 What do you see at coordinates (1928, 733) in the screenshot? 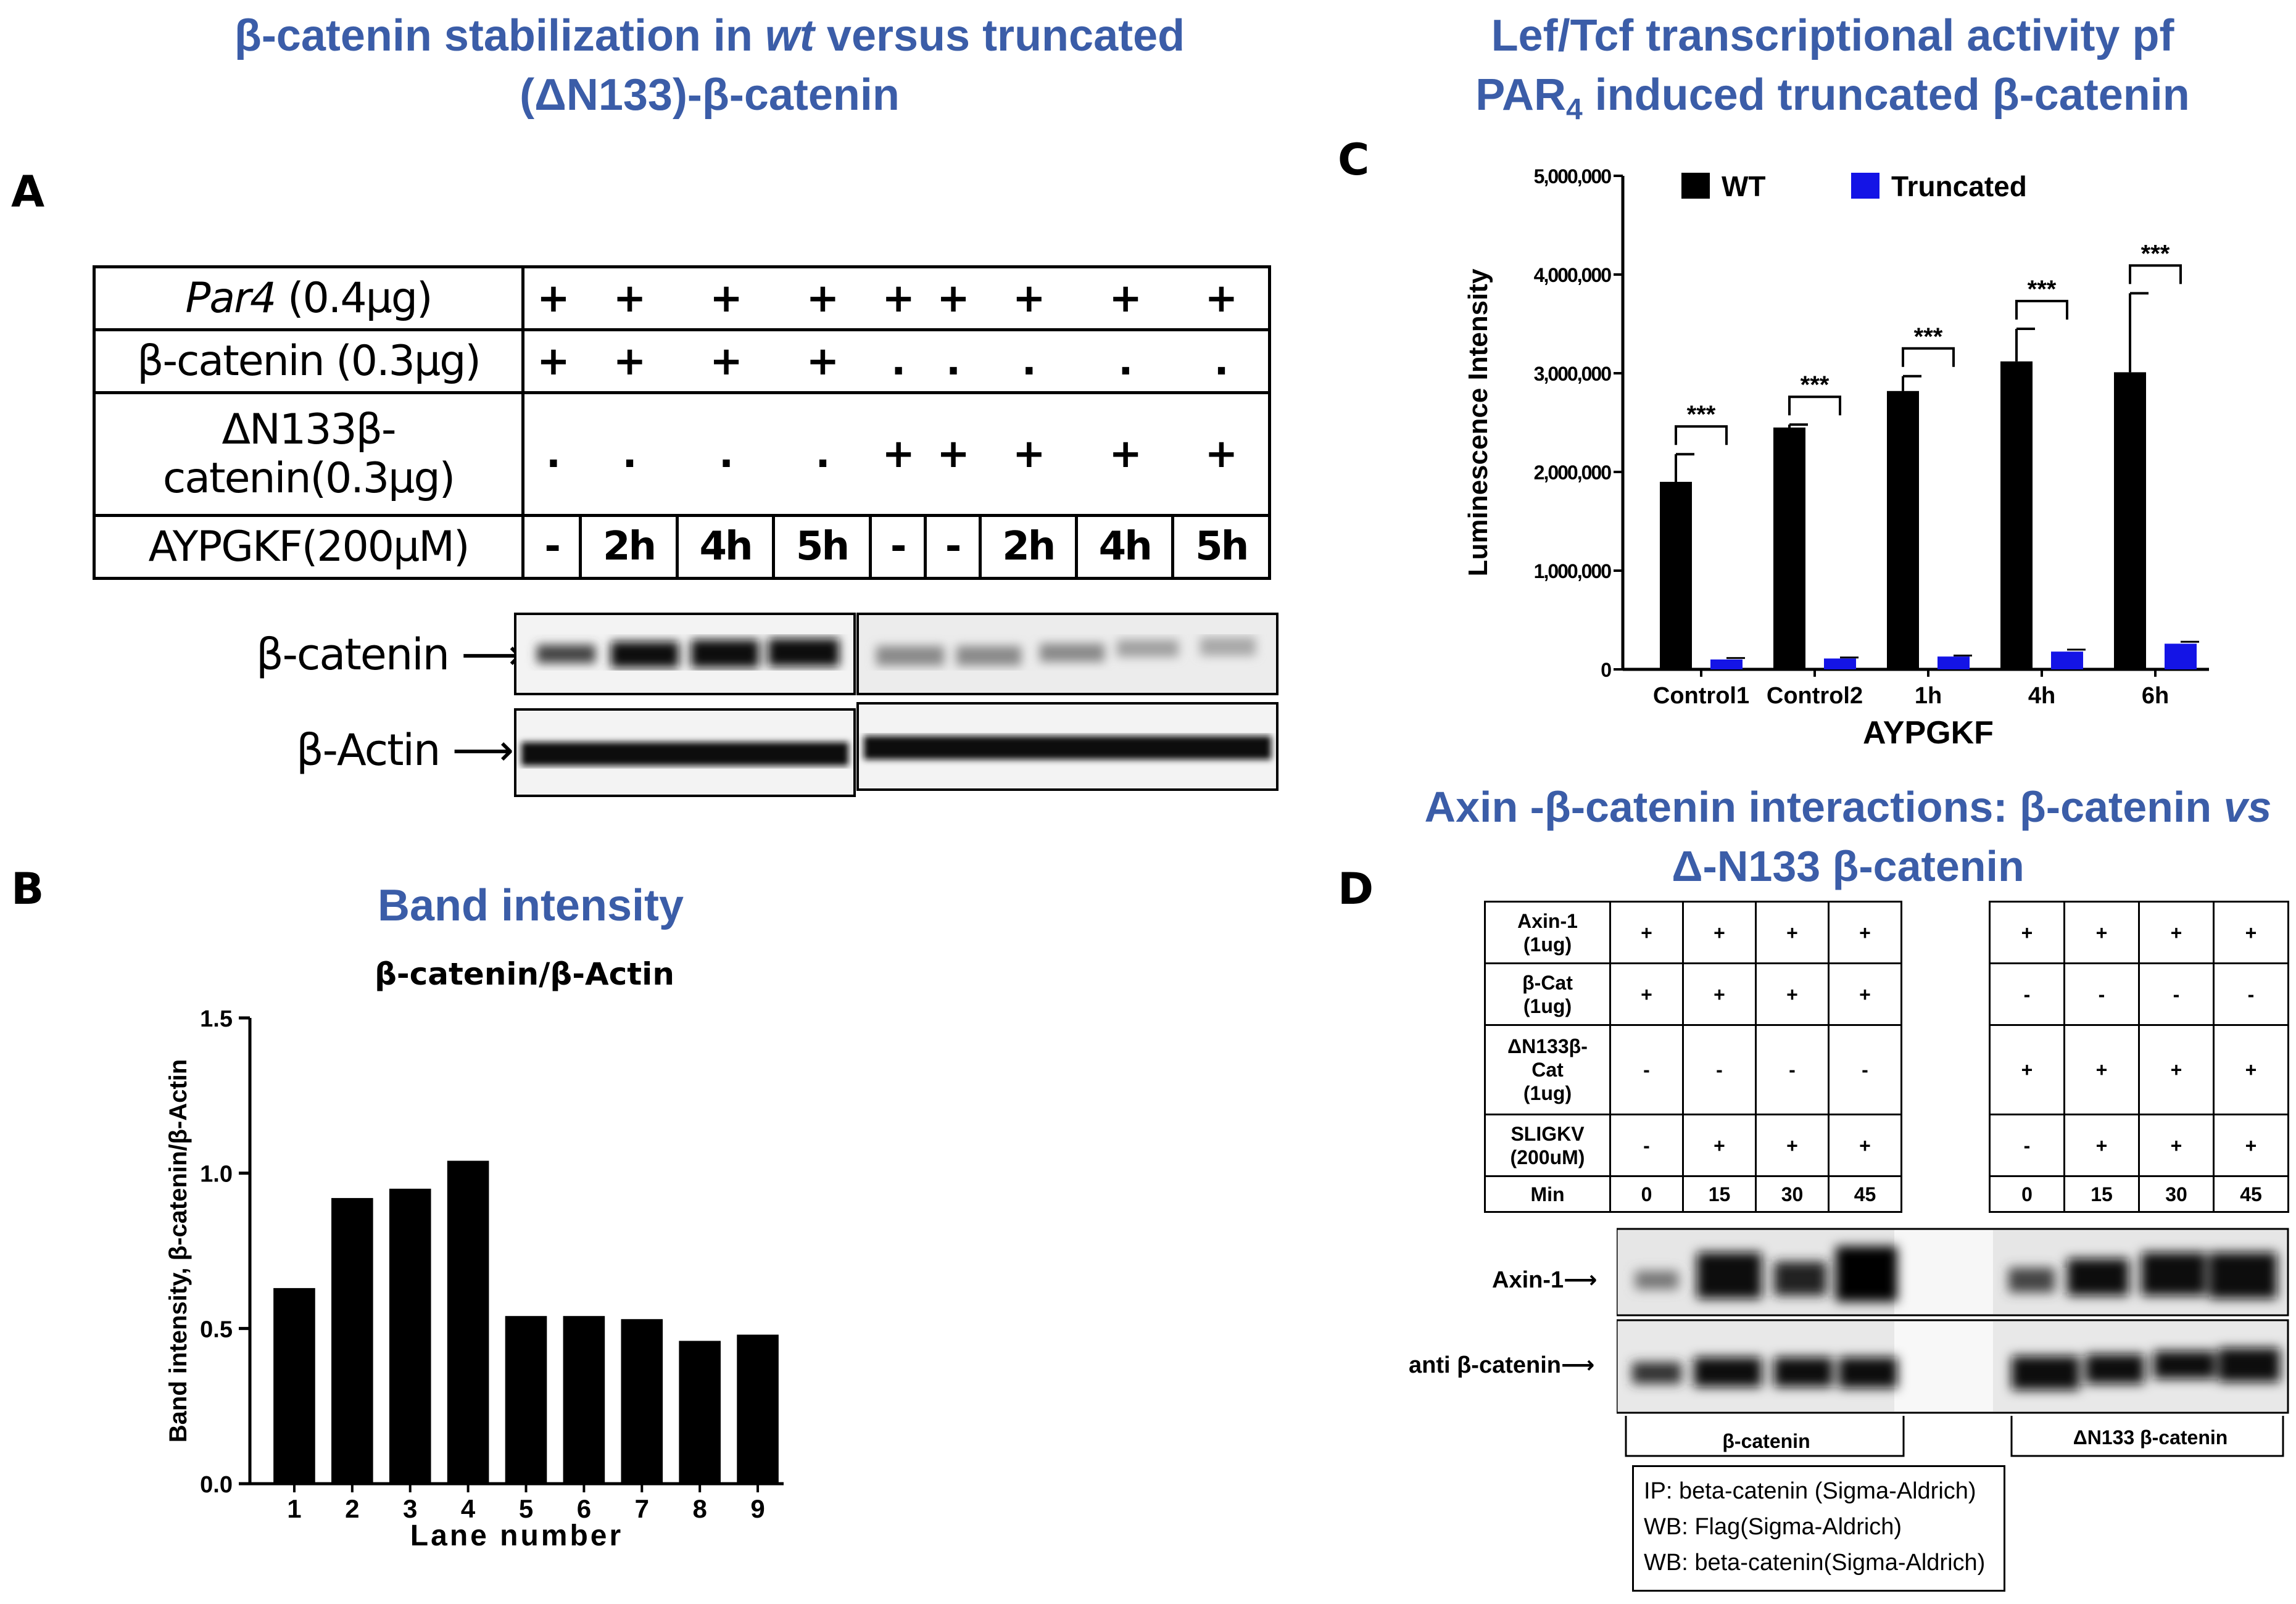
I see `c-x-axis-label: AYPGKF` at bounding box center [1928, 733].